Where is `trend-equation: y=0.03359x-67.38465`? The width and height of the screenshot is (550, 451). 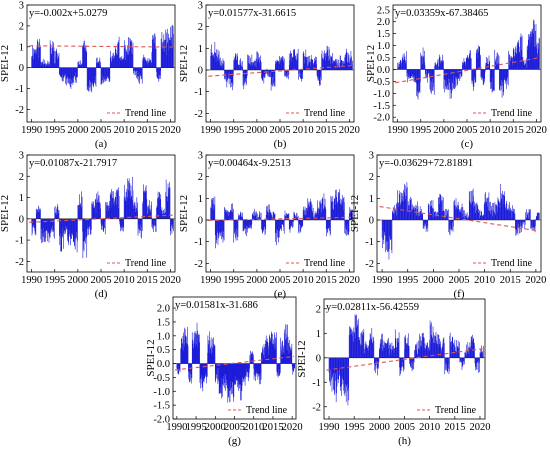 trend-equation: y=0.03359x-67.38465 is located at coordinates (441, 13).